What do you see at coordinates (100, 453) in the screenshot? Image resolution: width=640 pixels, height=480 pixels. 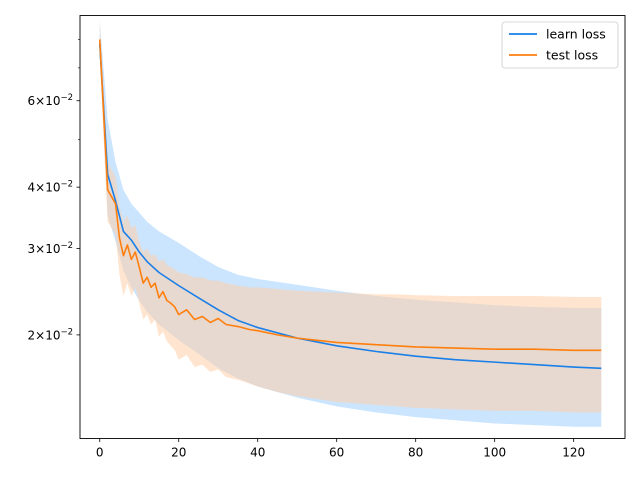 I see `x-tick-label: 0` at bounding box center [100, 453].